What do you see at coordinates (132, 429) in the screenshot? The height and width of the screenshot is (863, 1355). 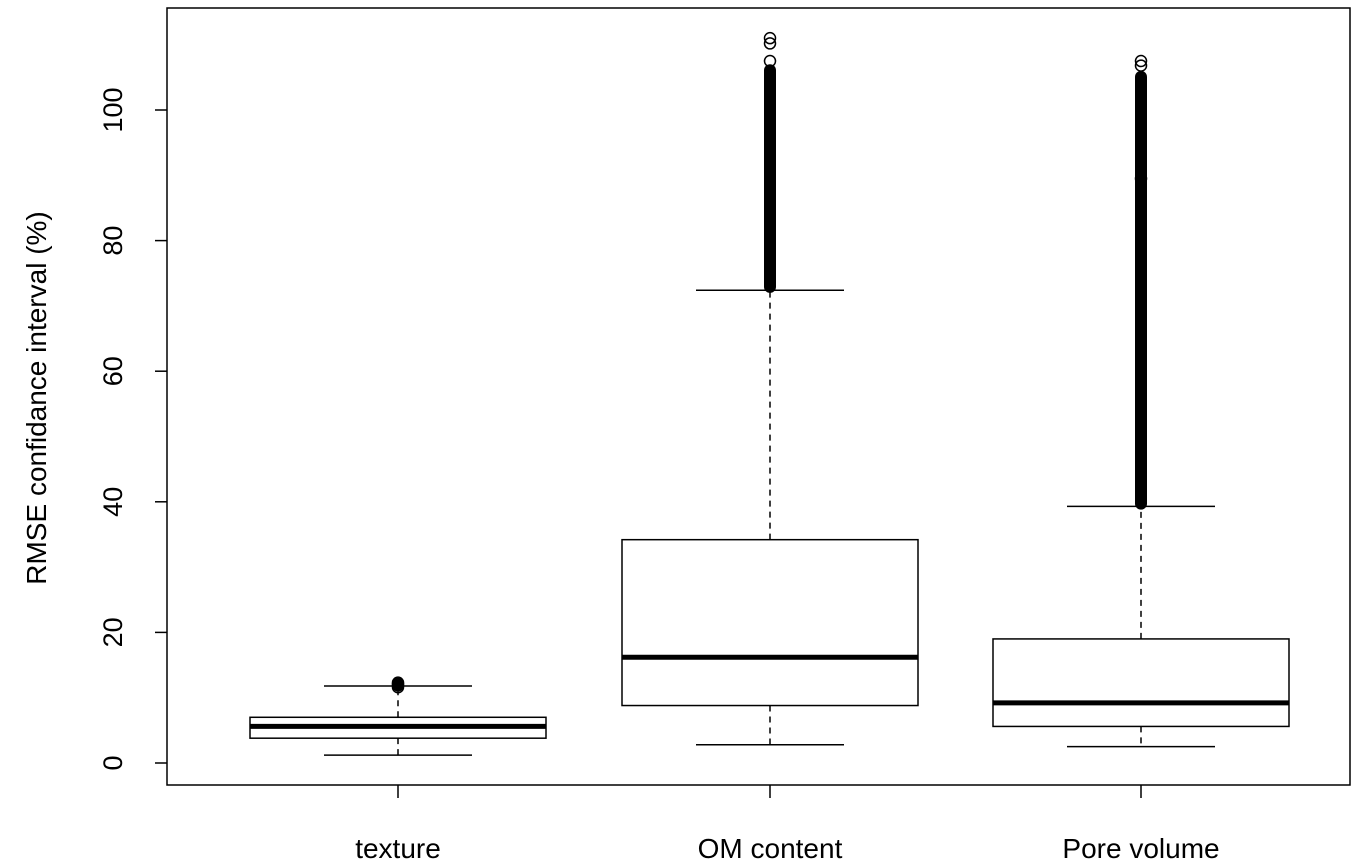 I see `y-axis: 0 20 40 60 80 100` at bounding box center [132, 429].